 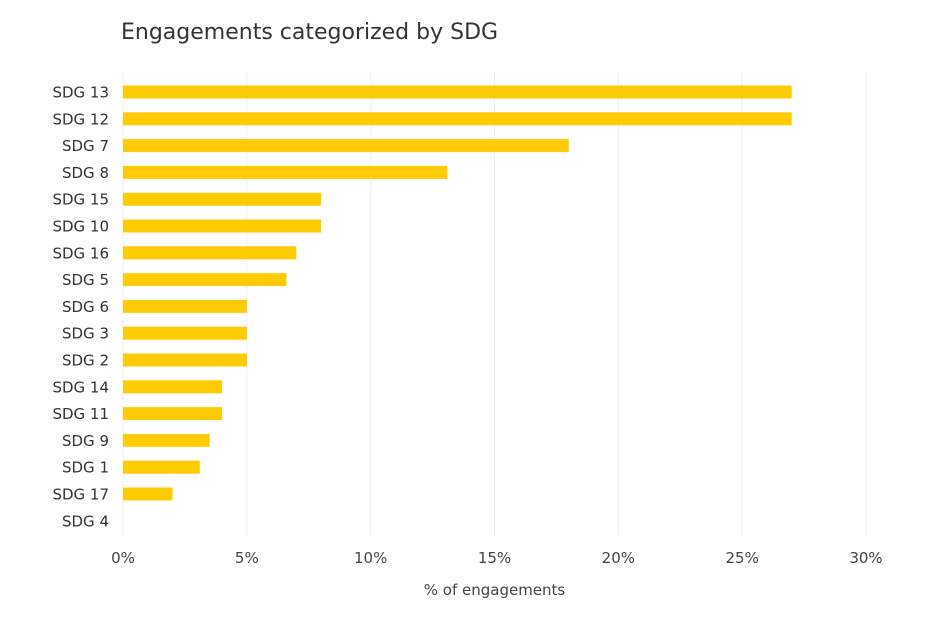 What do you see at coordinates (80, 253) in the screenshot?
I see `category-label: SDG 16` at bounding box center [80, 253].